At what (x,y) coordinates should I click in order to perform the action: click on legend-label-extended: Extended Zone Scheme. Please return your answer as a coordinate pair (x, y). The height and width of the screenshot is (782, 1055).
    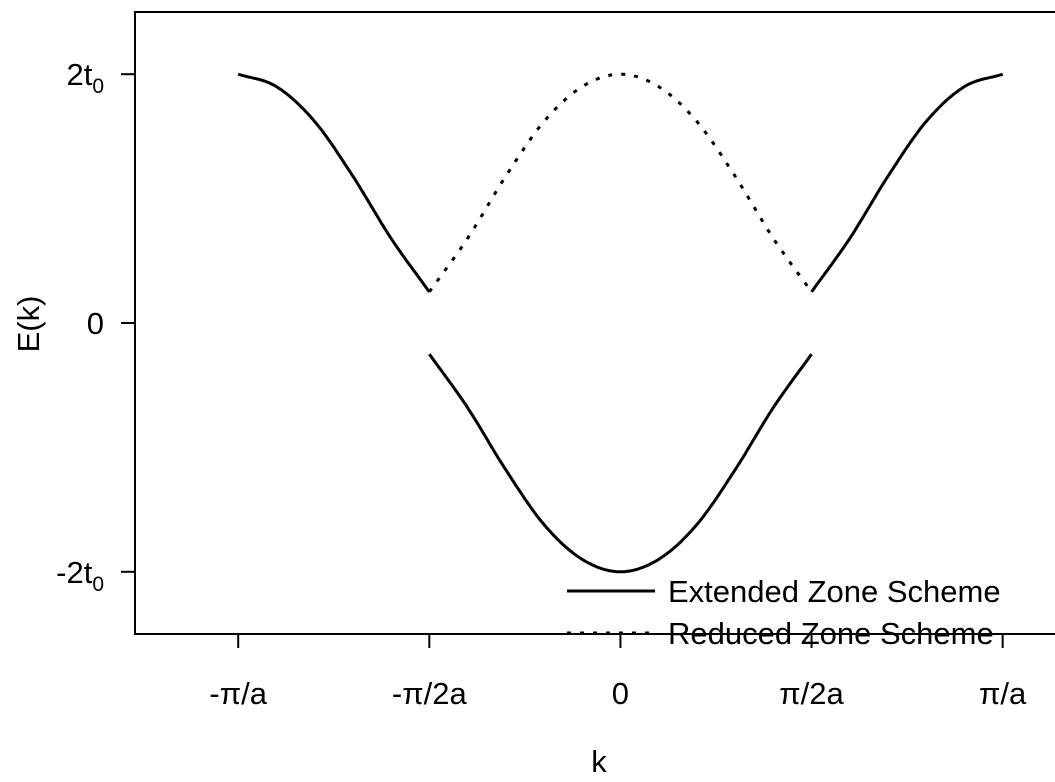
    Looking at the image, I should click on (834, 591).